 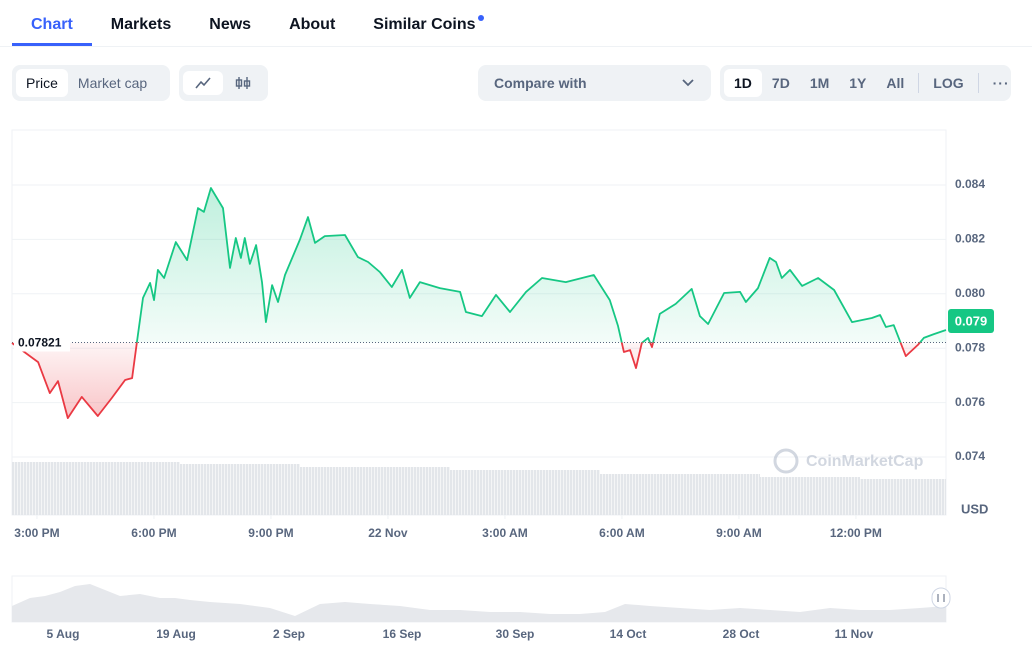 I want to click on navigator-label: 30 Sep, so click(x=515, y=634).